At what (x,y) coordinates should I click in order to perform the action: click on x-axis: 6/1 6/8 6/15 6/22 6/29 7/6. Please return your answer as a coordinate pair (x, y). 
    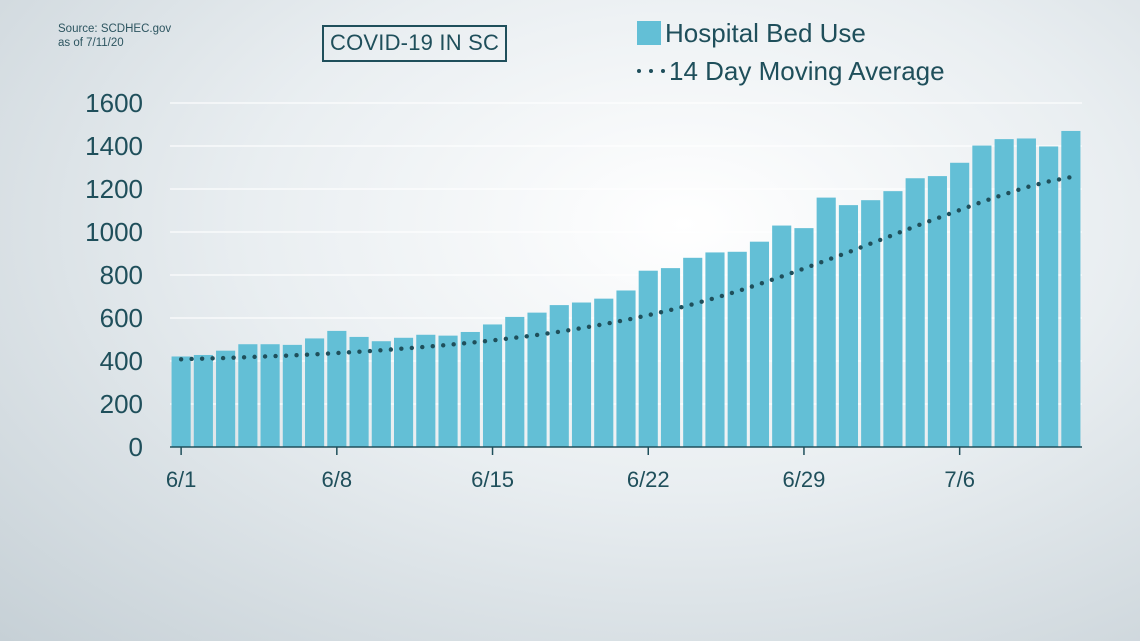
    Looking at the image, I should click on (624, 469).